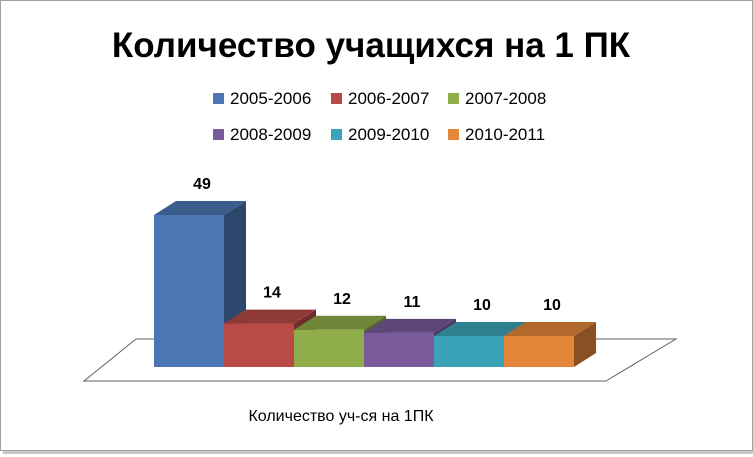 The height and width of the screenshot is (457, 753). I want to click on data-label-2010-2011: 10, so click(552, 305).